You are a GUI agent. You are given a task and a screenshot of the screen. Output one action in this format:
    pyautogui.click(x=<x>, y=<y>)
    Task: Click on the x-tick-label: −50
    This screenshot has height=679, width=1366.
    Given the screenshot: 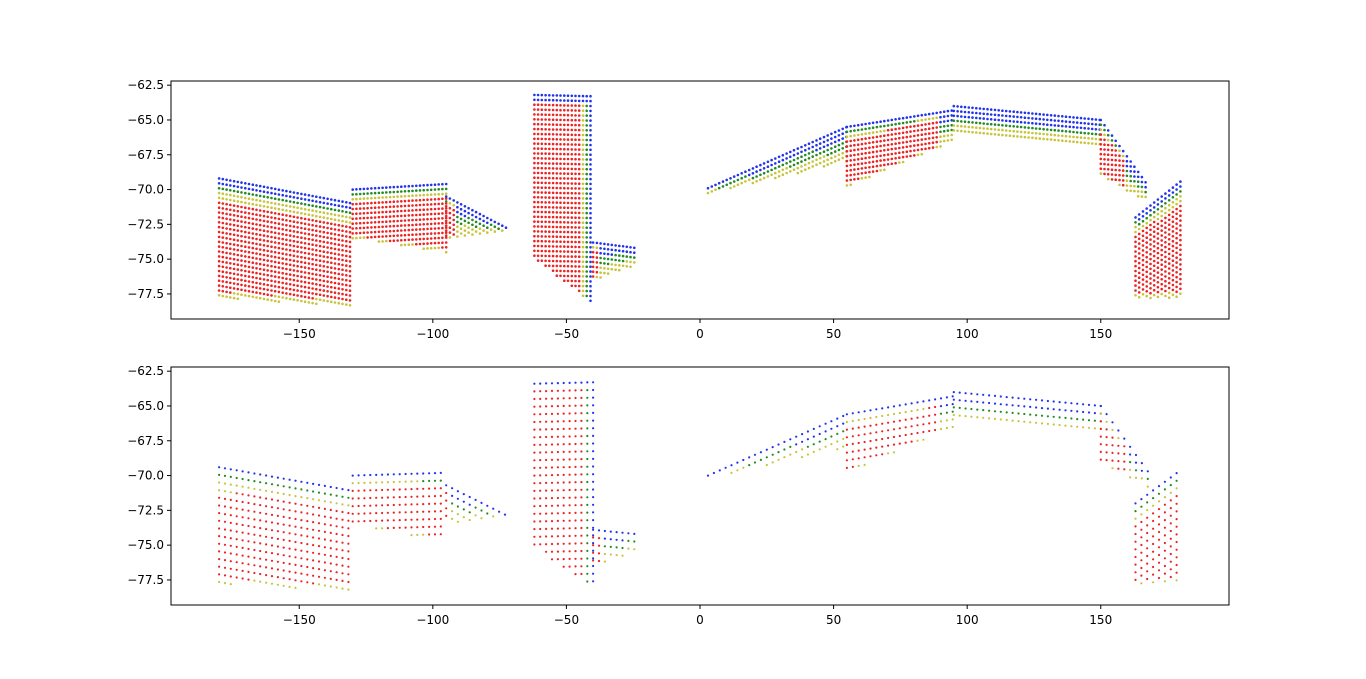 What is the action you would take?
    pyautogui.click(x=566, y=334)
    